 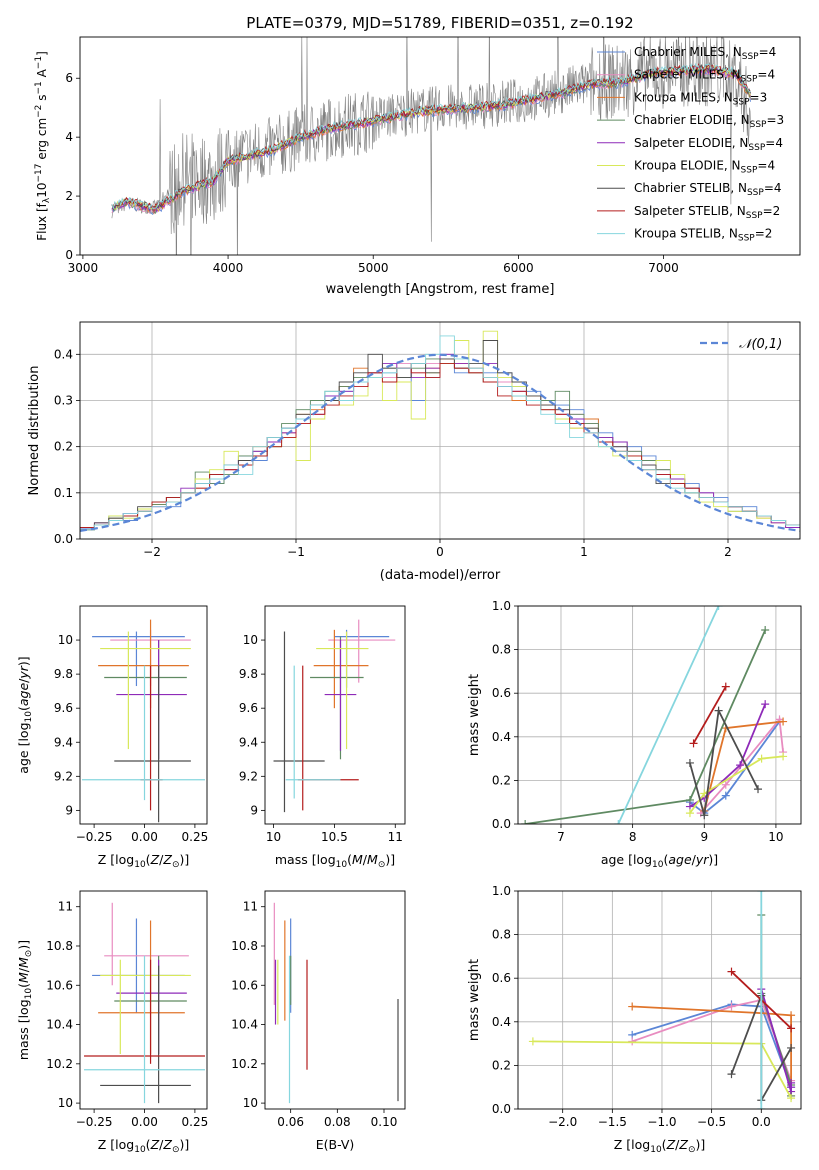 I want to click on legend-series-name: Kroupa STELIB, so click(x=677, y=234).